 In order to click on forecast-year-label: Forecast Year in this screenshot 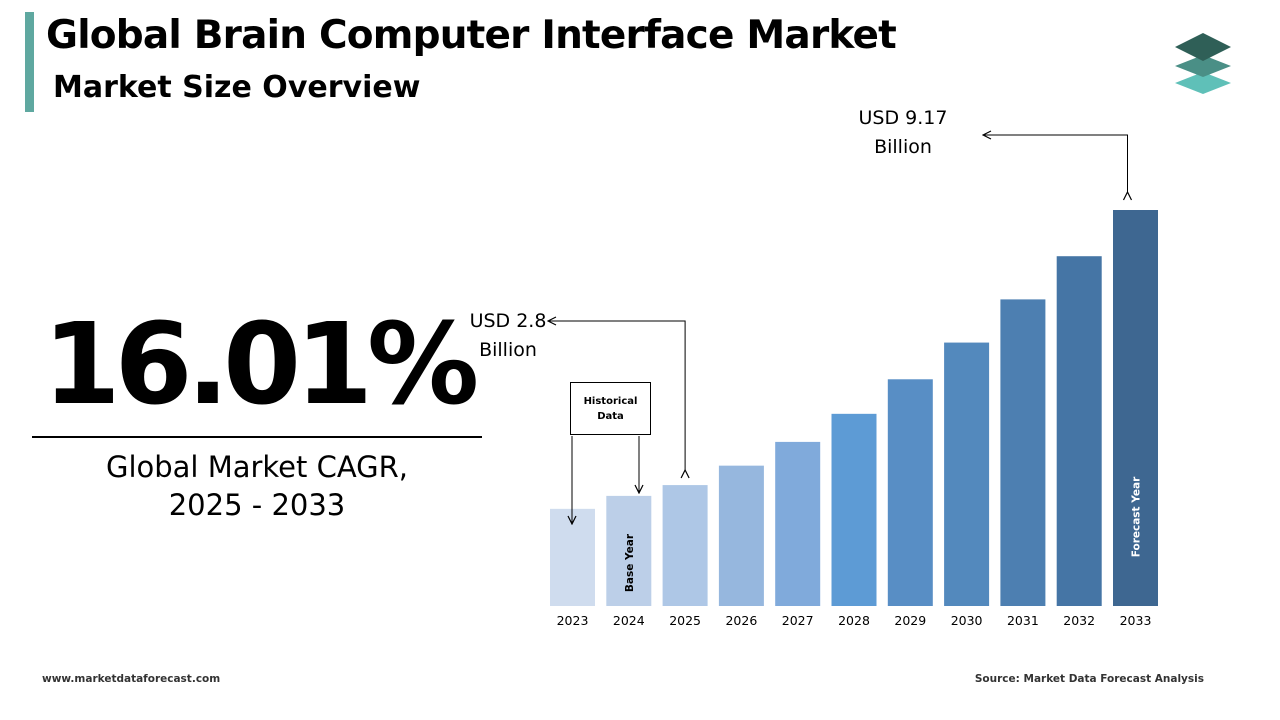, I will do `click(1137, 516)`.